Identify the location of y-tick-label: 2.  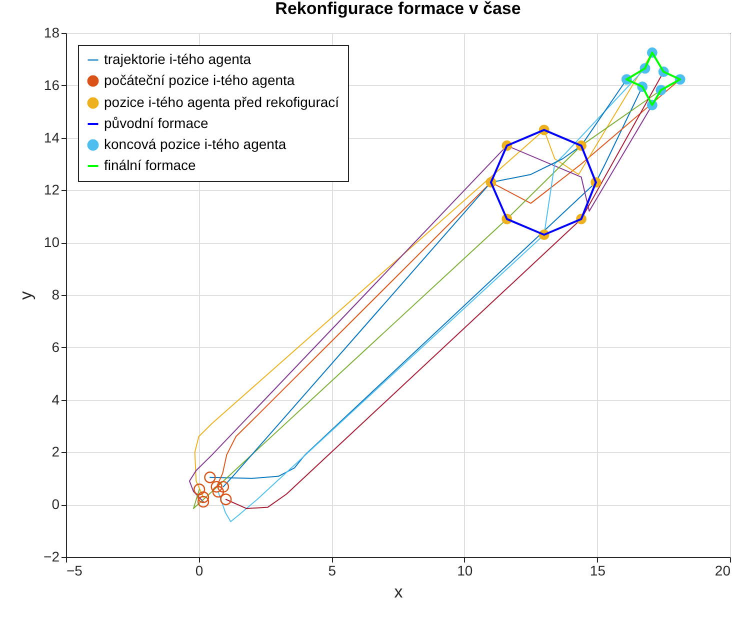
(56, 452).